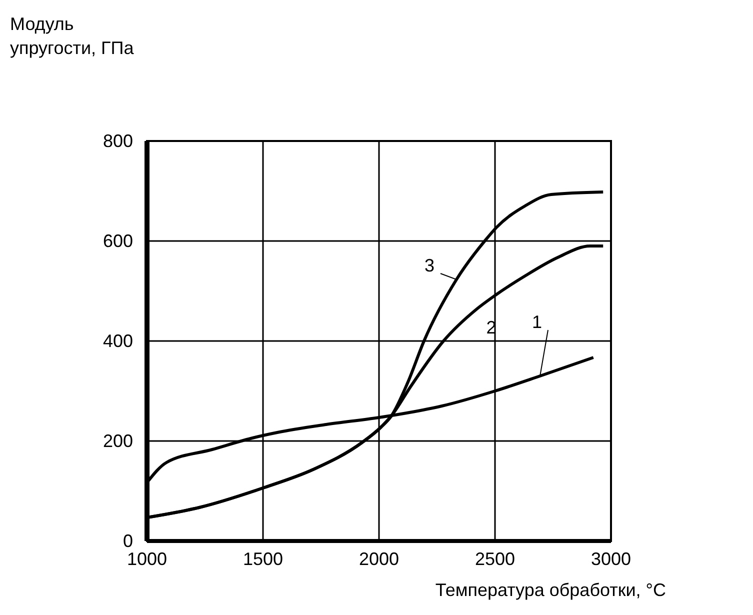 This screenshot has width=753, height=615. I want to click on y-tick-label: 0, so click(127, 541).